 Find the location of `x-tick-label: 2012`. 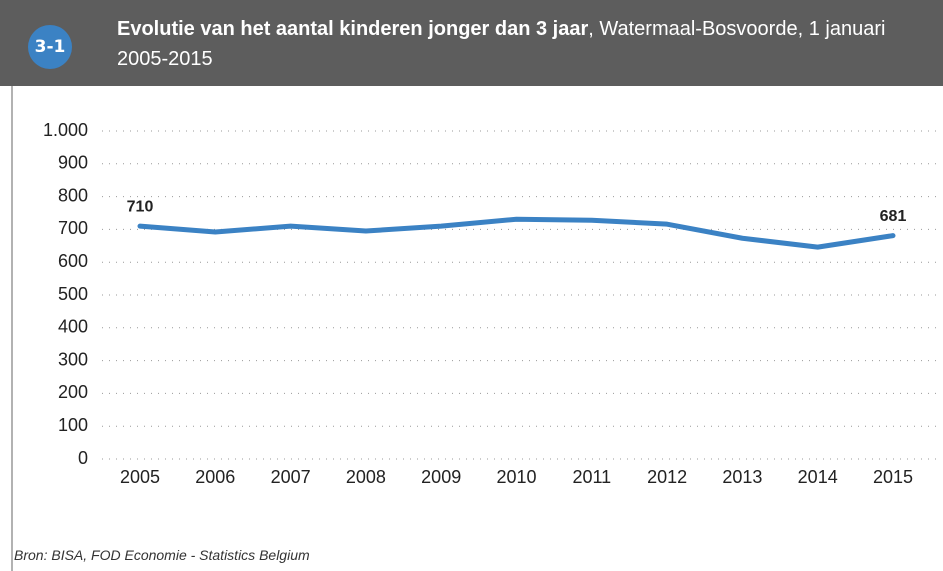

x-tick-label: 2012 is located at coordinates (667, 477).